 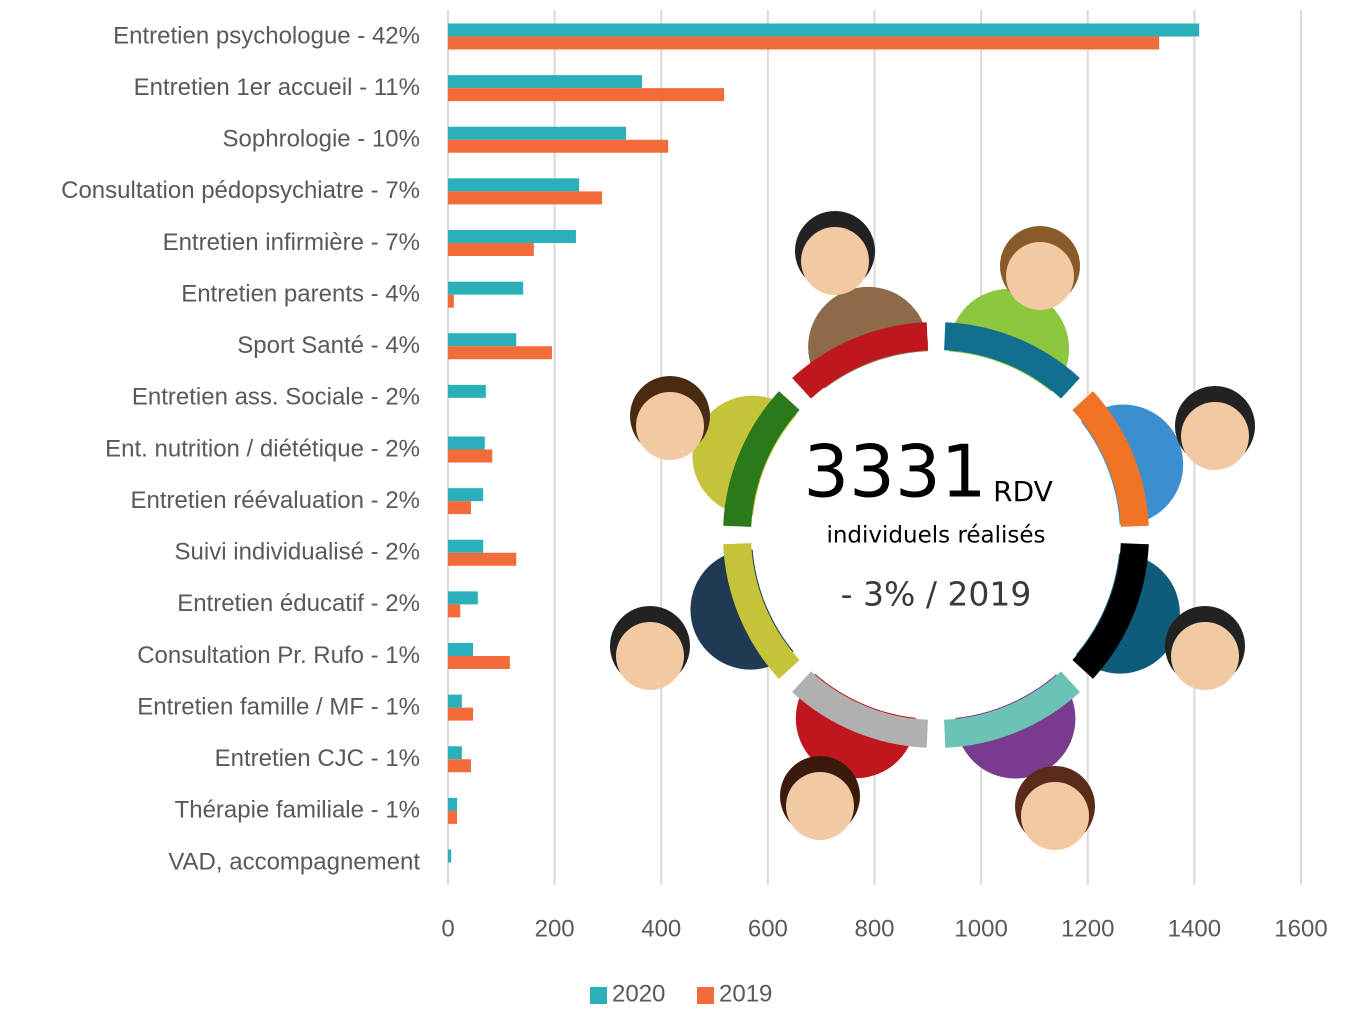 I want to click on y-tick-label: Sophrologie - 10%, so click(x=321, y=139).